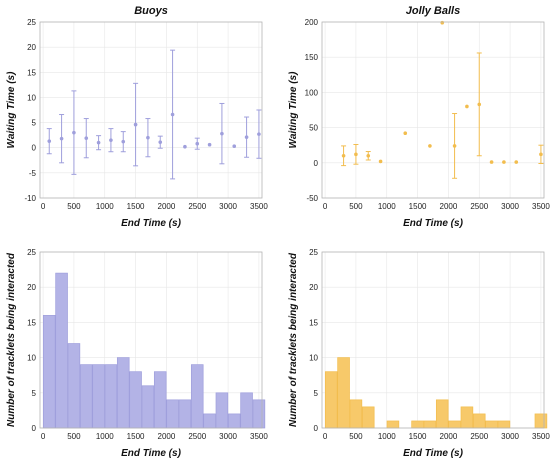  Describe the element at coordinates (433, 11) in the screenshot. I see `chart-title: Jolly Balls` at that location.